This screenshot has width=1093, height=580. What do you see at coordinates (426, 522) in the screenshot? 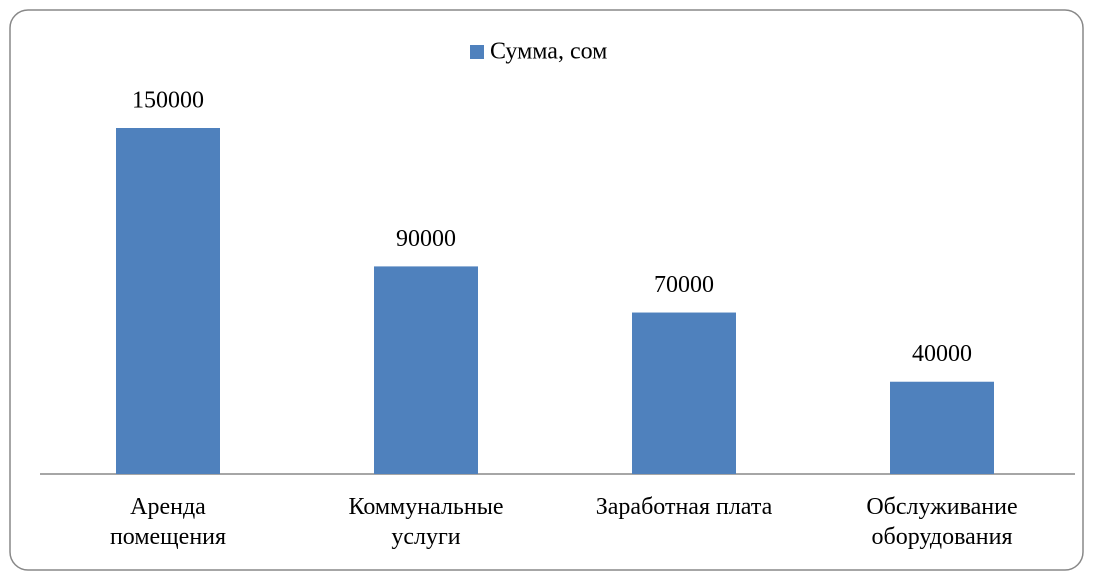
I see `x-tick-label: Коммунальные услуги` at bounding box center [426, 522].